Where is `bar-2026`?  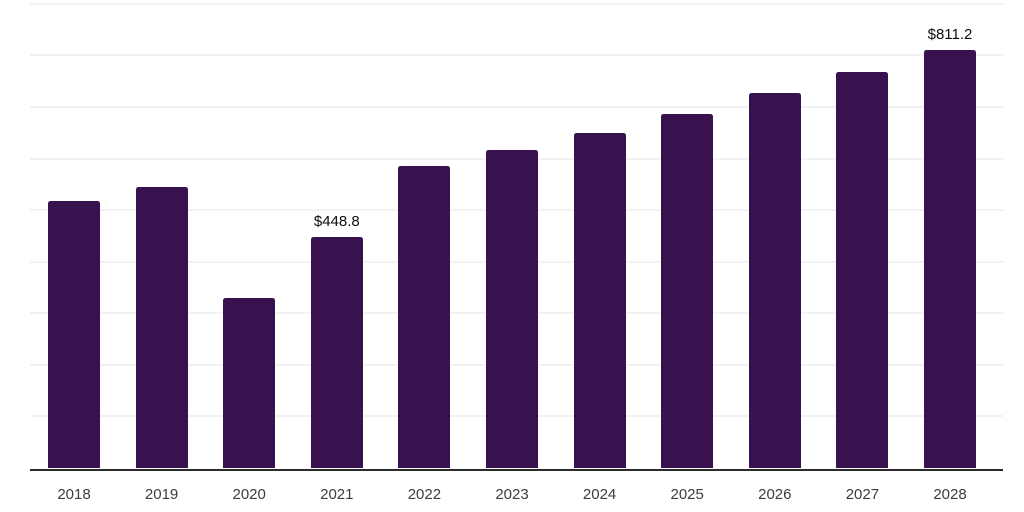
bar-2026 is located at coordinates (774, 280).